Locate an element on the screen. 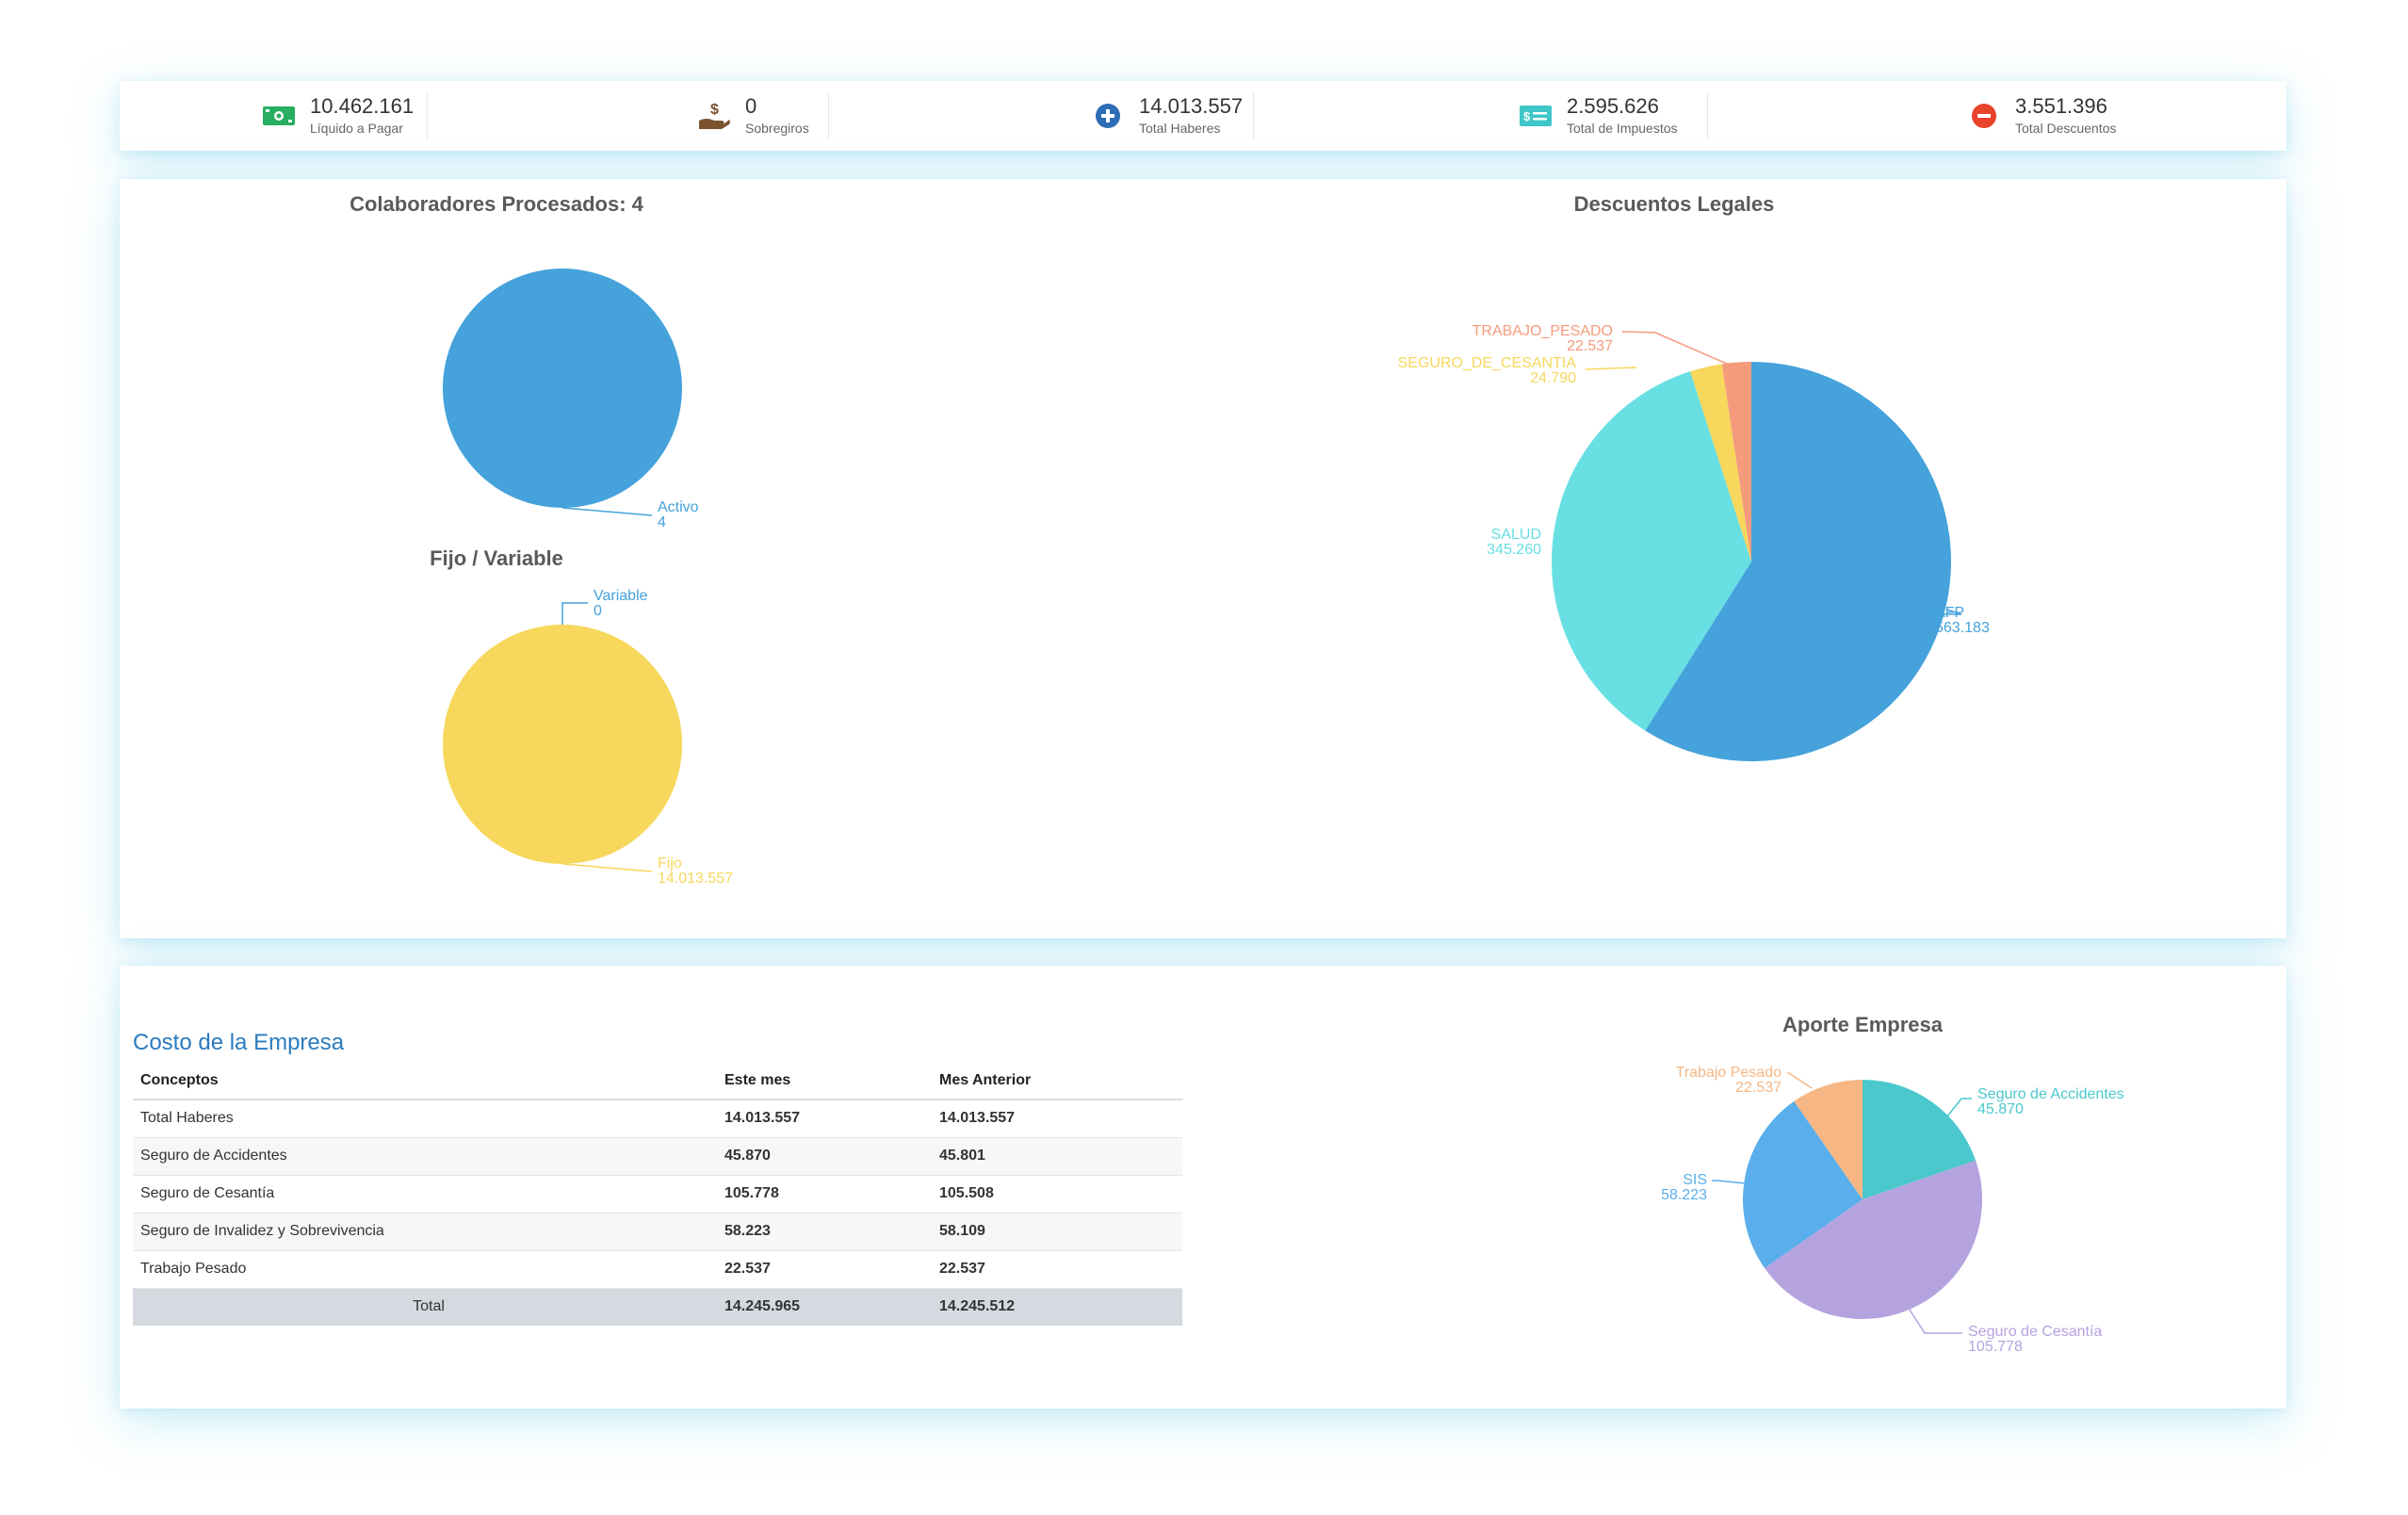 The image size is (2408, 1515). cell-this-month: 58.223 is located at coordinates (825, 1231).